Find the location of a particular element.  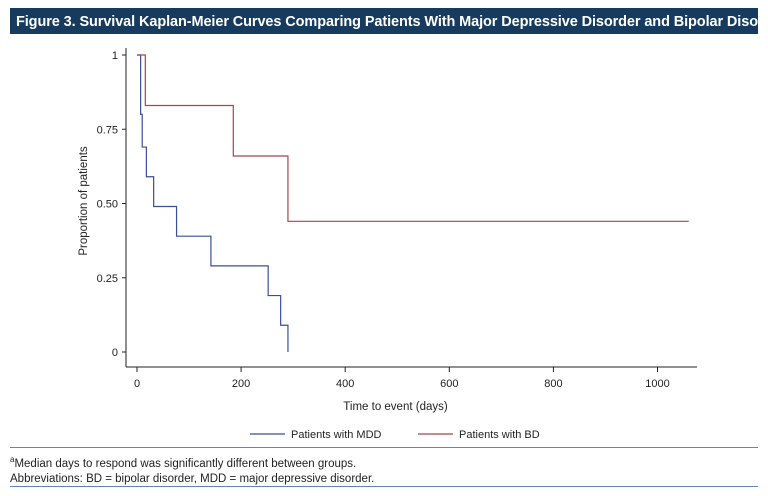

footnote-marker: a is located at coordinates (12, 459).